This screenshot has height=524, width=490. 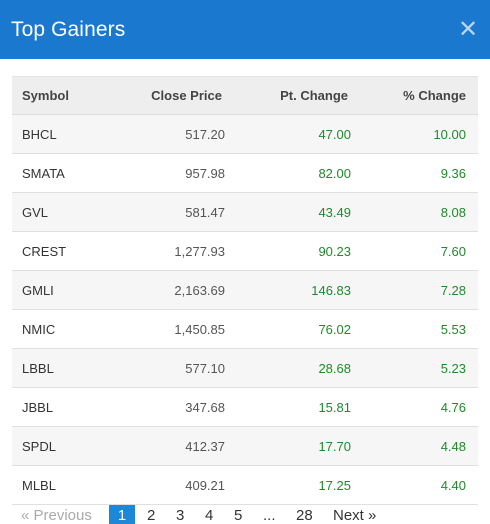 I want to click on pagination: « Previous 1 2 3 4 5 ... 28 Next », so click(x=245, y=514).